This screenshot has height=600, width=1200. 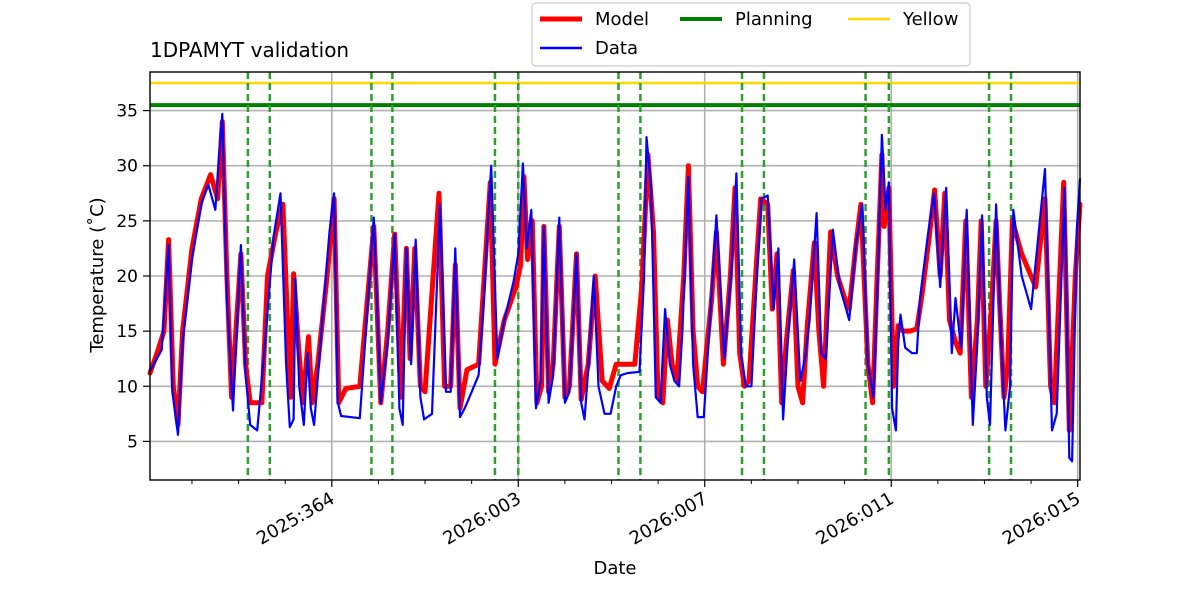 What do you see at coordinates (930, 19) in the screenshot?
I see `legend-label-yellow: Yellow` at bounding box center [930, 19].